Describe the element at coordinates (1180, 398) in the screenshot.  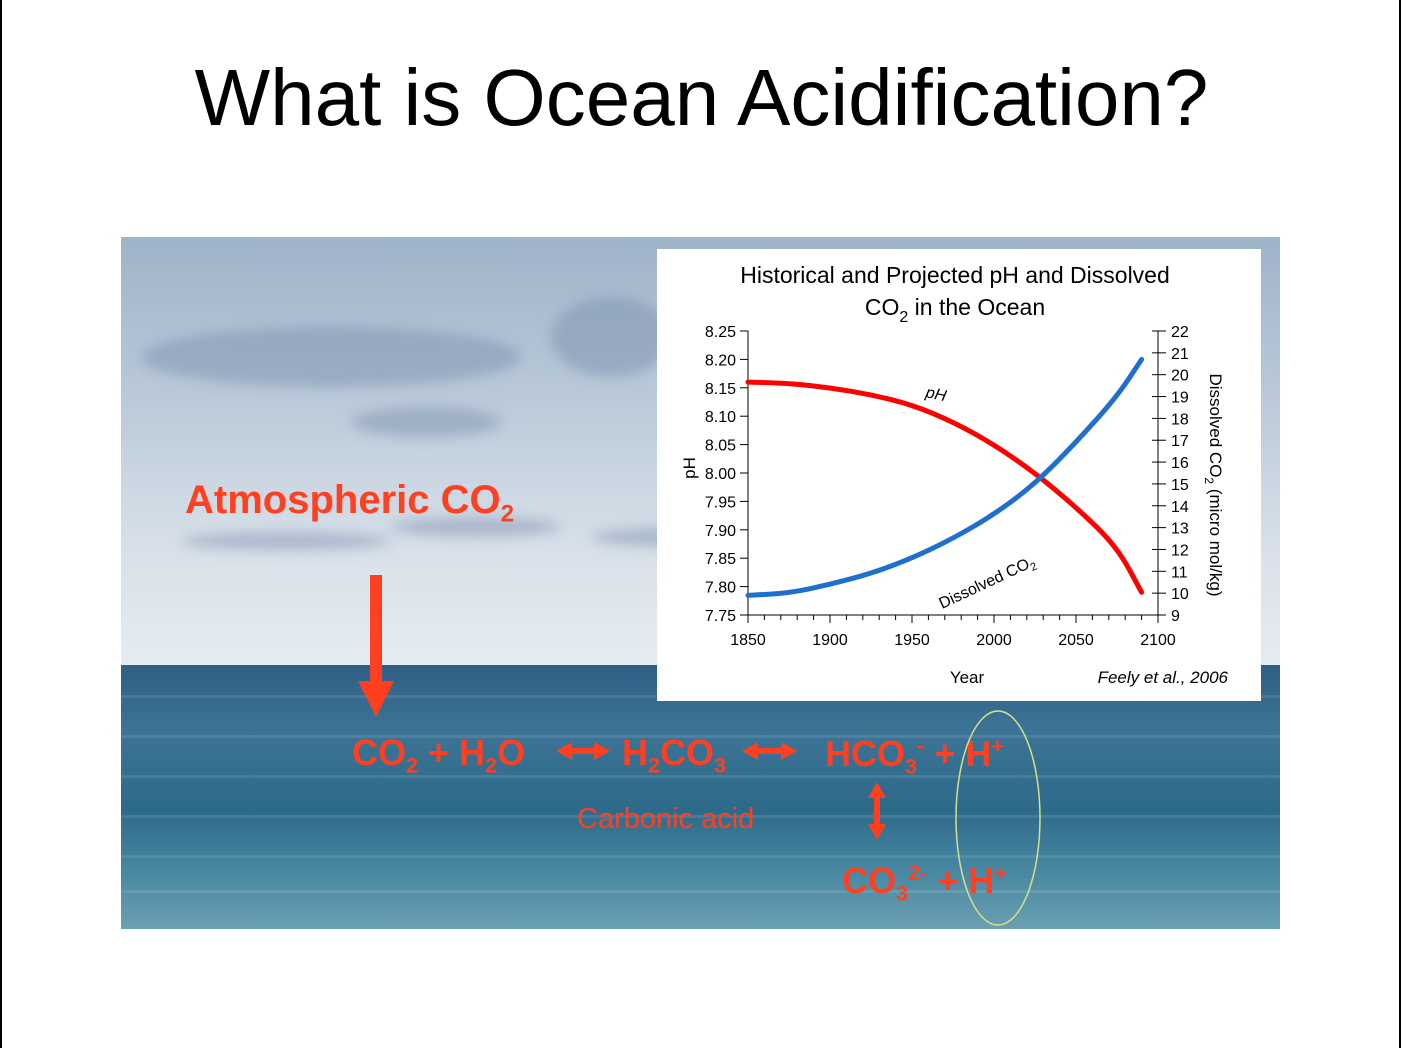
I see `y-tick-label-right: 19` at that location.